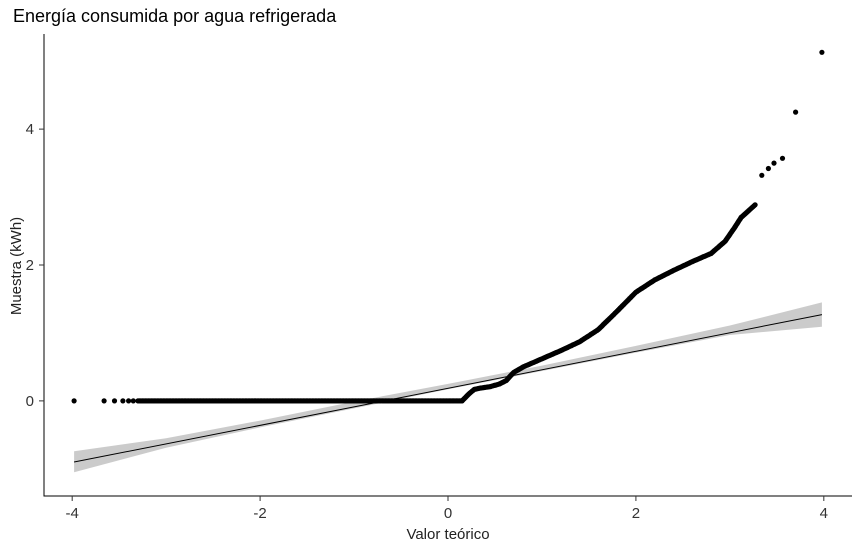  What do you see at coordinates (636, 513) in the screenshot?
I see `x-tick-label: 2` at bounding box center [636, 513].